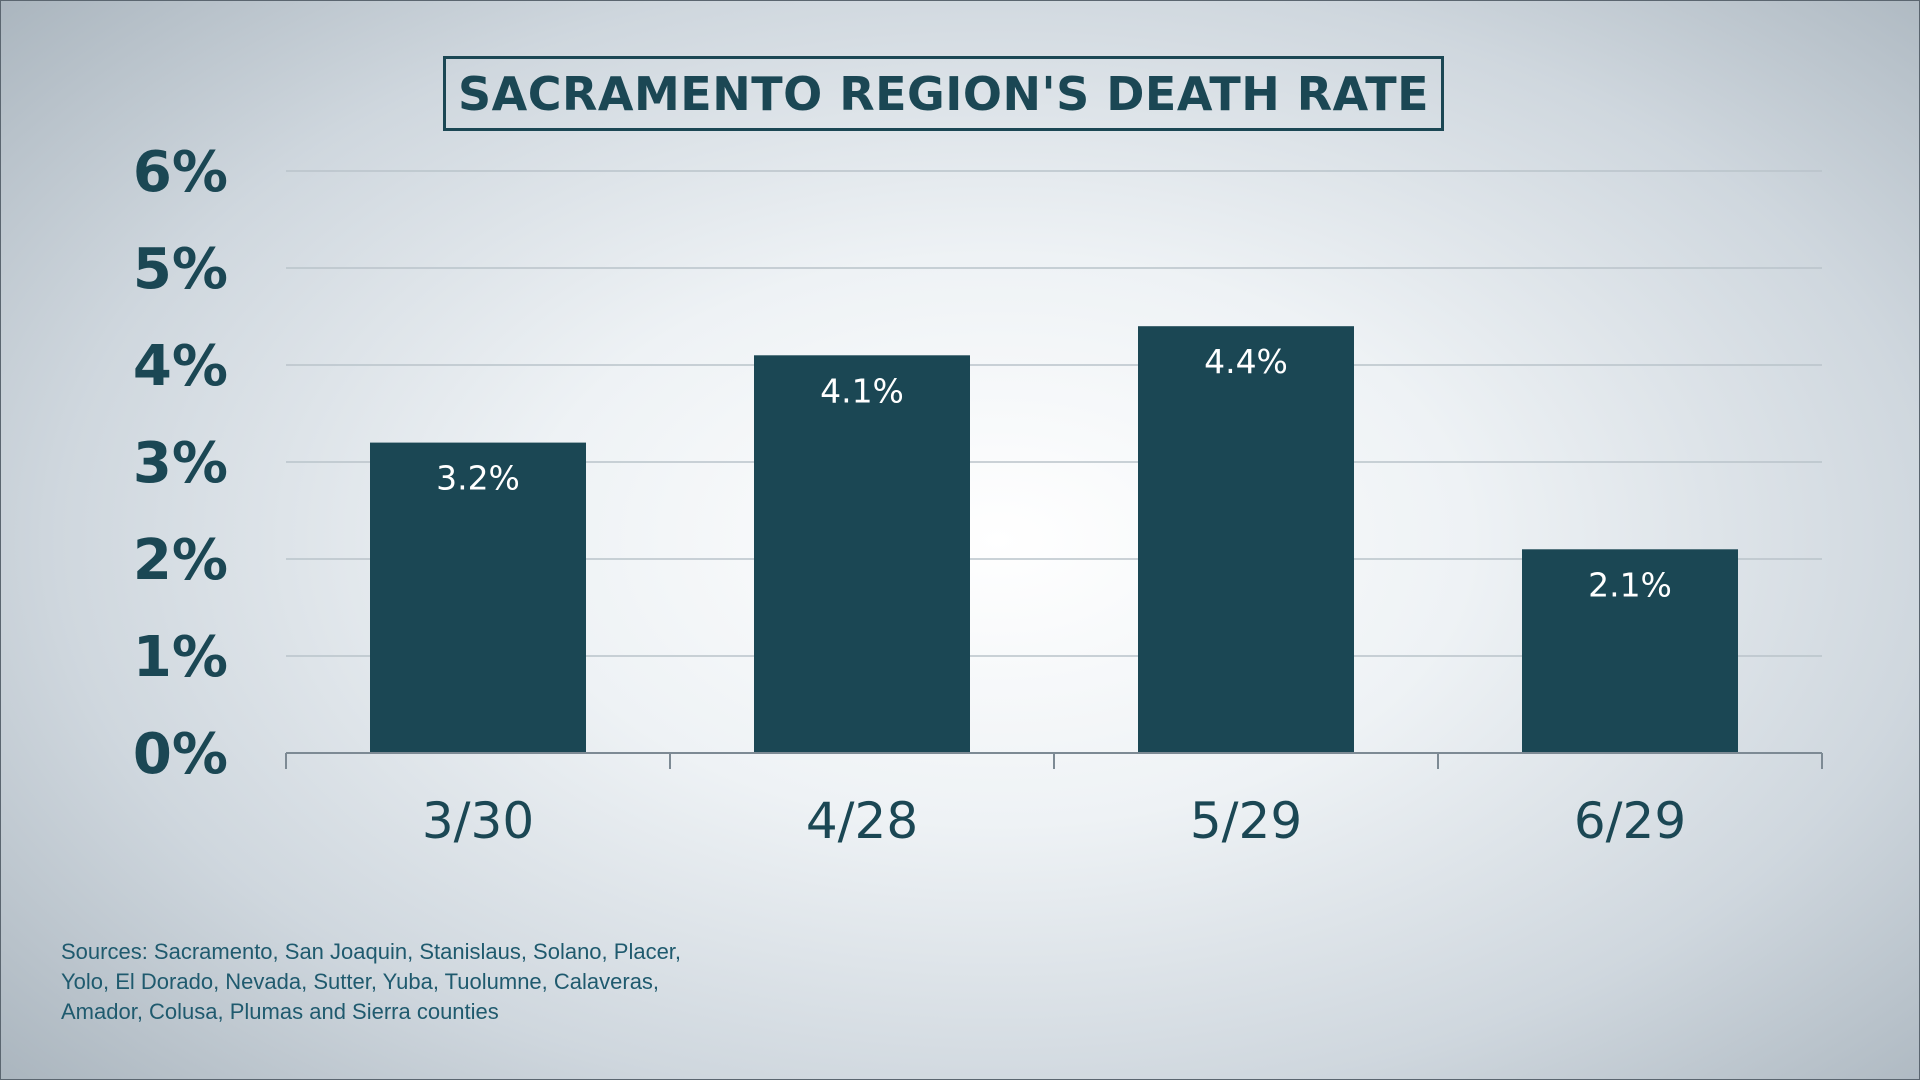 This screenshot has width=1920, height=1080. Describe the element at coordinates (1246, 361) in the screenshot. I see `data-label: 4.4%` at that location.